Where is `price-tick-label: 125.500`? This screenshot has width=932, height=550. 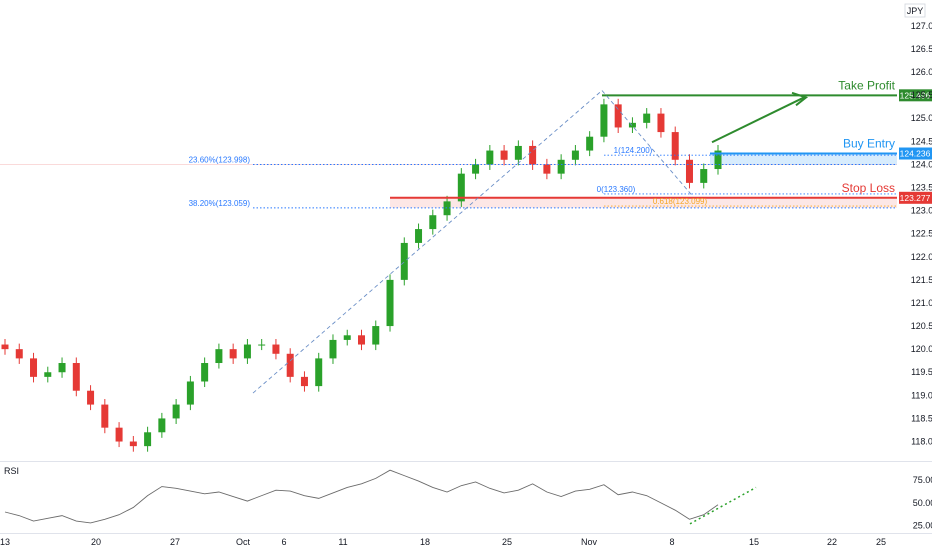
price-tick-label: 125.500 is located at coordinates (921, 95).